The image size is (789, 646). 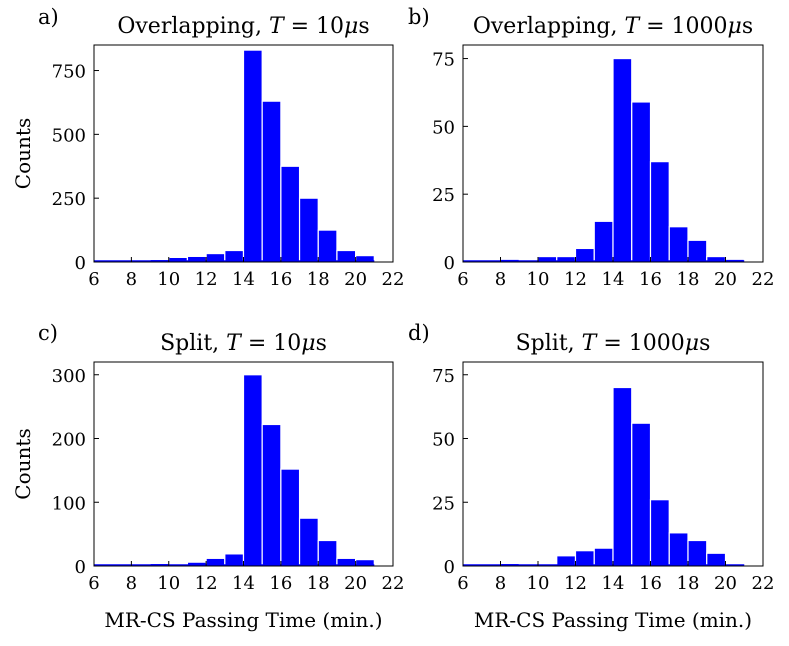 I want to click on panel-letter: d), so click(x=419, y=333).